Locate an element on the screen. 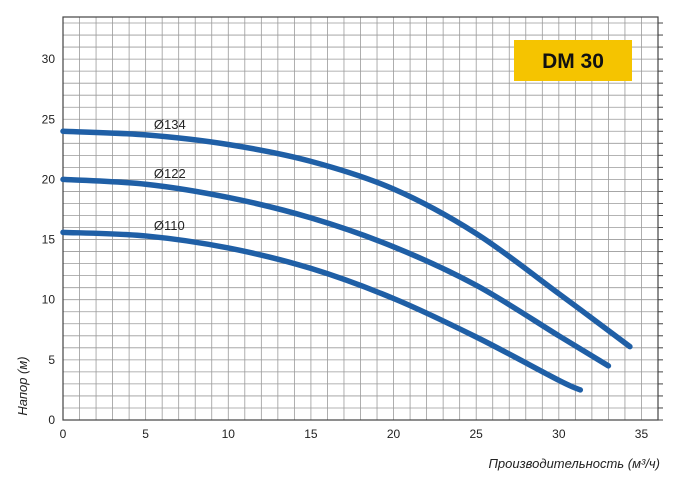 Image resolution: width=685 pixels, height=488 pixels. series-label: Ø134 is located at coordinates (170, 124).